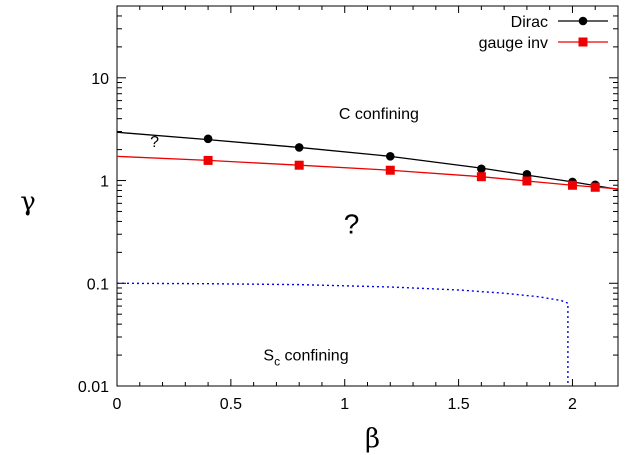  Describe the element at coordinates (572, 404) in the screenshot. I see `x-tick-label: 2` at that location.